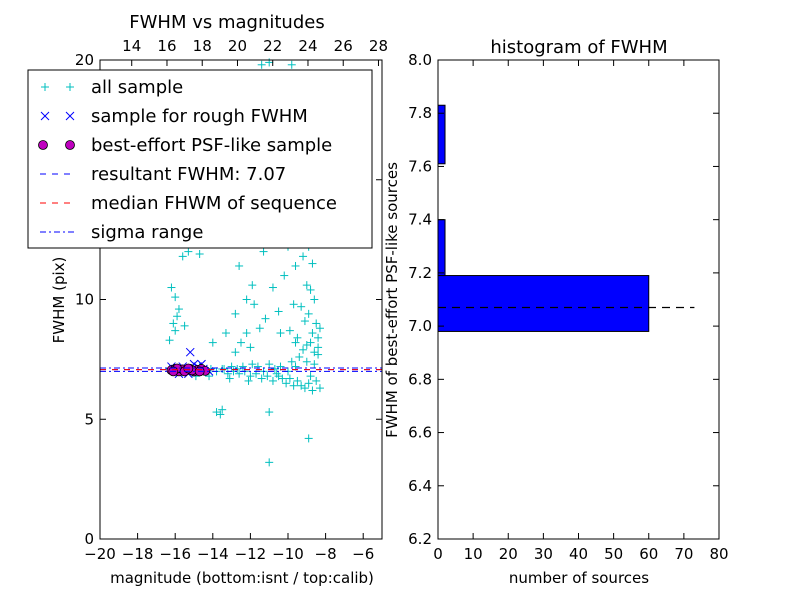 This screenshot has height=604, width=800. What do you see at coordinates (420, 273) in the screenshot?
I see `y-tick-label: 7.2` at bounding box center [420, 273].